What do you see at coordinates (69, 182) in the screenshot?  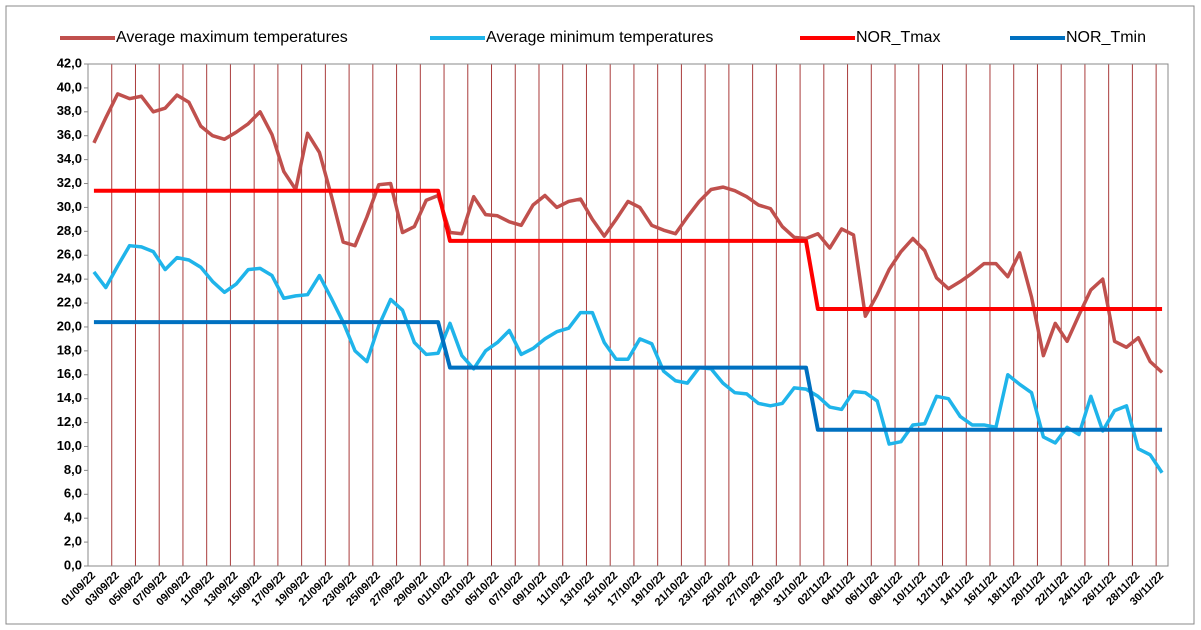 I see `y-tick-label: 32,0` at bounding box center [69, 182].